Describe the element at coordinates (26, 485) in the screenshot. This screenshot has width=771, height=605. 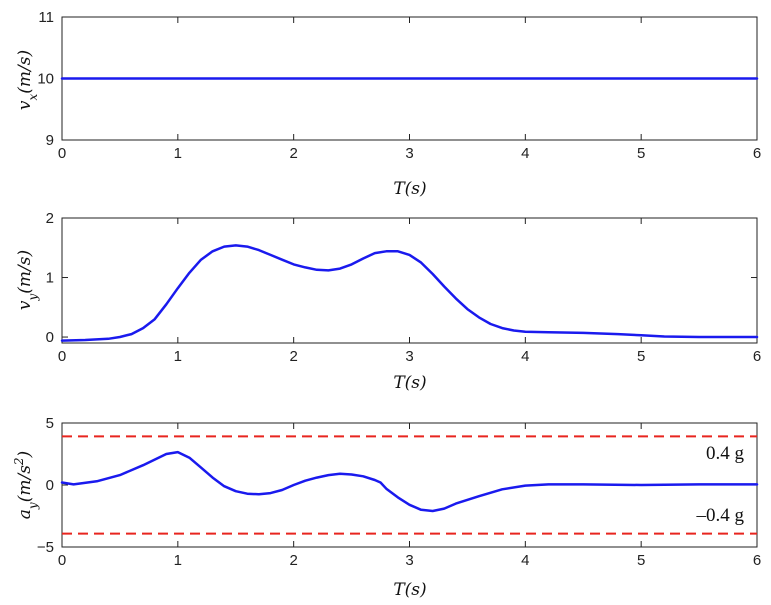
I see `ay-y-axis-label: ay(m/s2)` at that location.